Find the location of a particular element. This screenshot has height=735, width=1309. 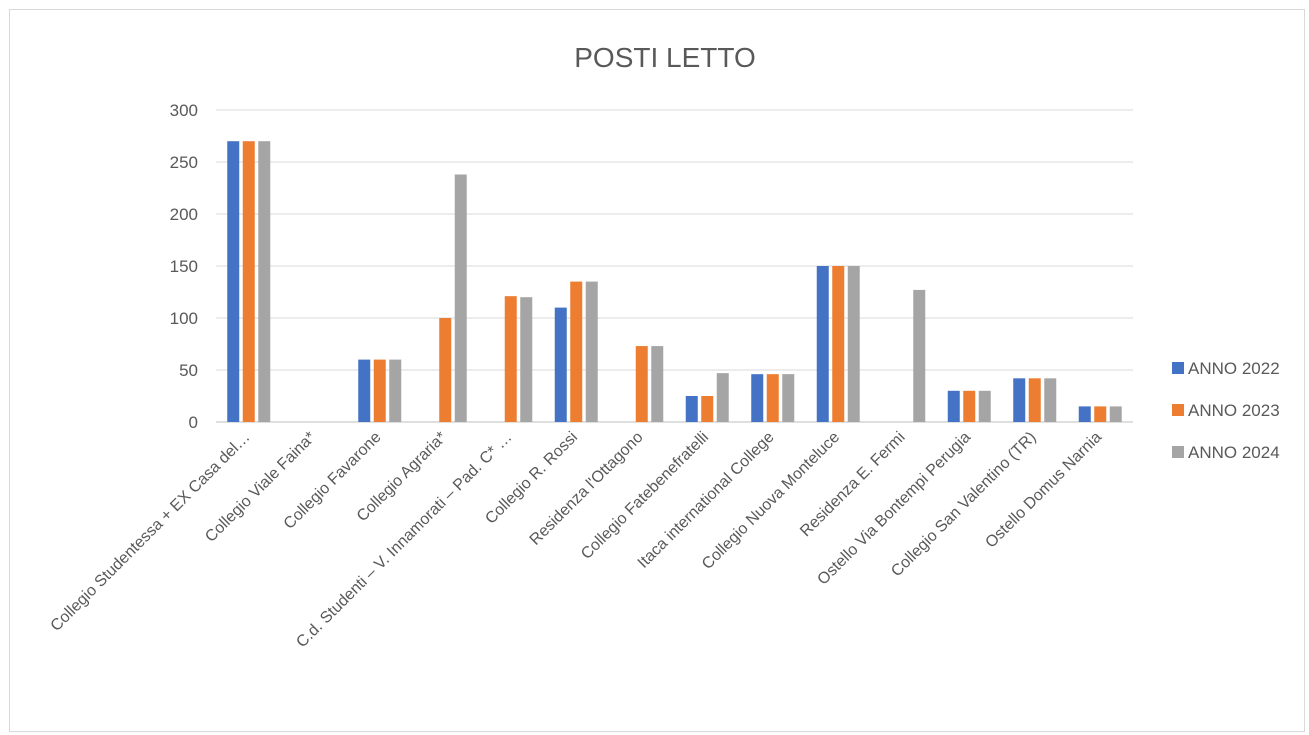

legend-label: ANNO 2024 is located at coordinates (1234, 452).